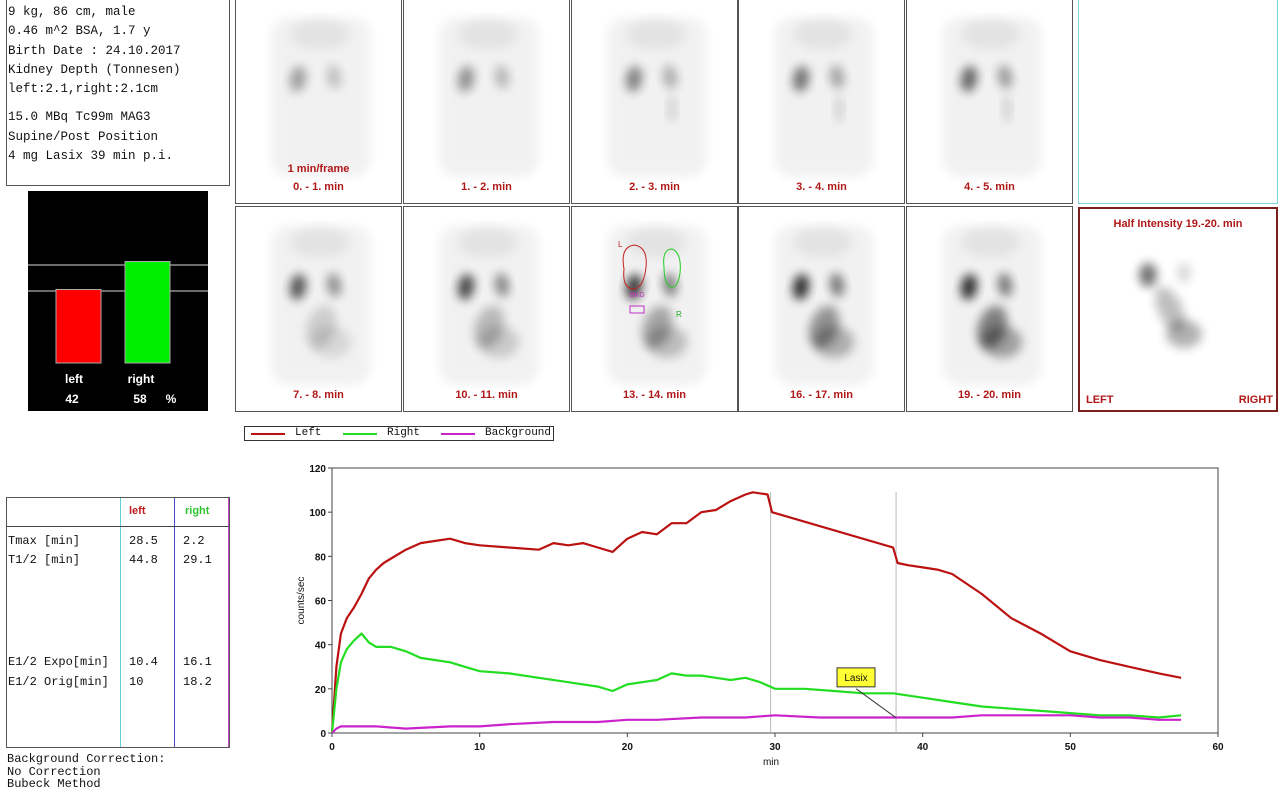  Describe the element at coordinates (74, 379) in the screenshot. I see `bar-left-label: left` at that location.